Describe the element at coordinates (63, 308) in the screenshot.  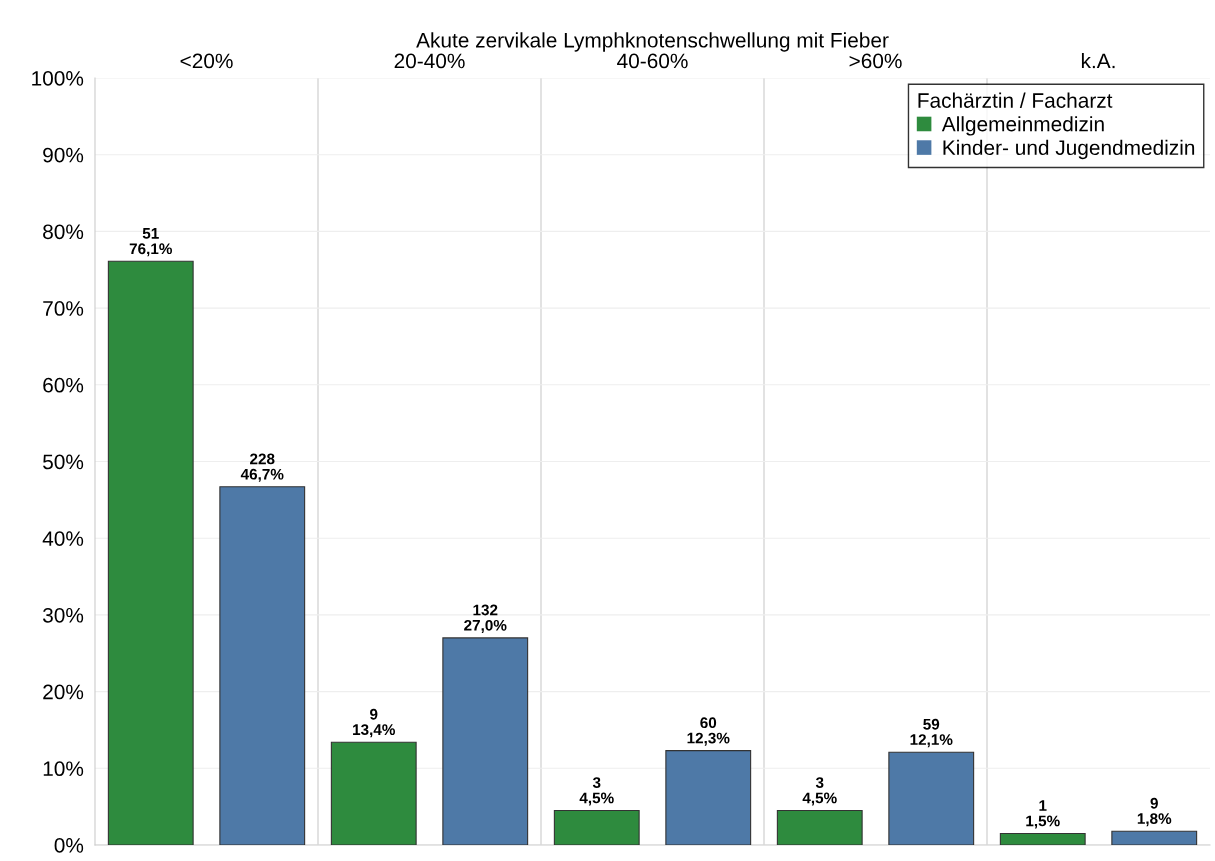
I see `y-tick-label: 70%` at that location.